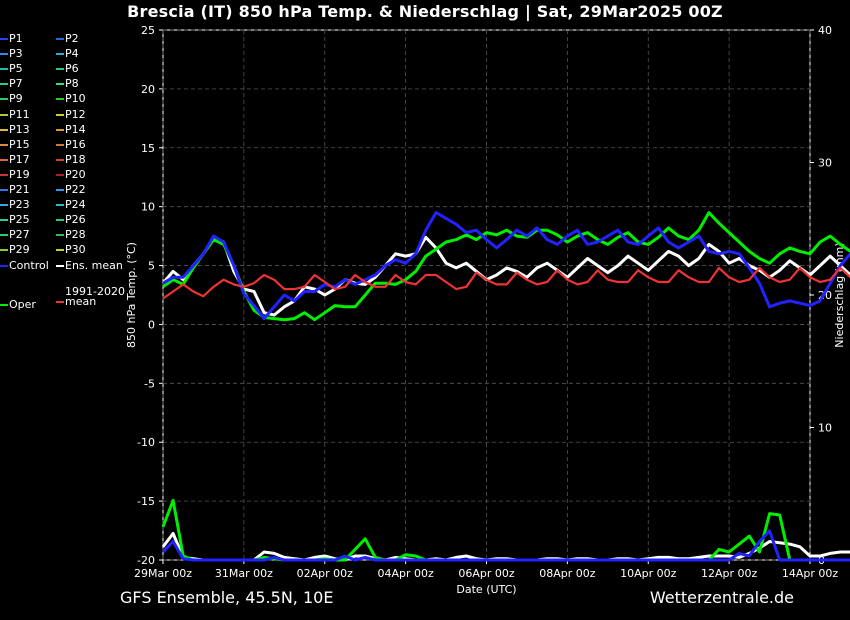  Describe the element at coordinates (567, 573) in the screenshot. I see `x-tick-label: 08Apr 00z` at that location.